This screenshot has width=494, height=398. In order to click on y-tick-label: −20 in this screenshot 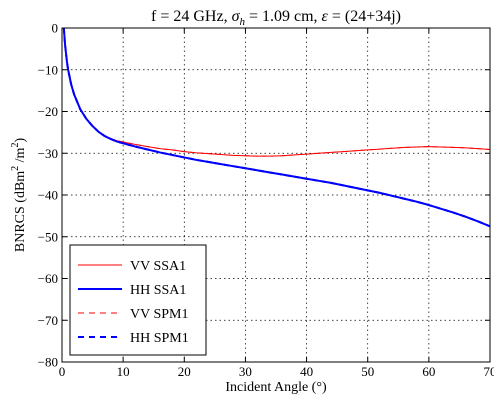, I will do `click(48, 111)`.